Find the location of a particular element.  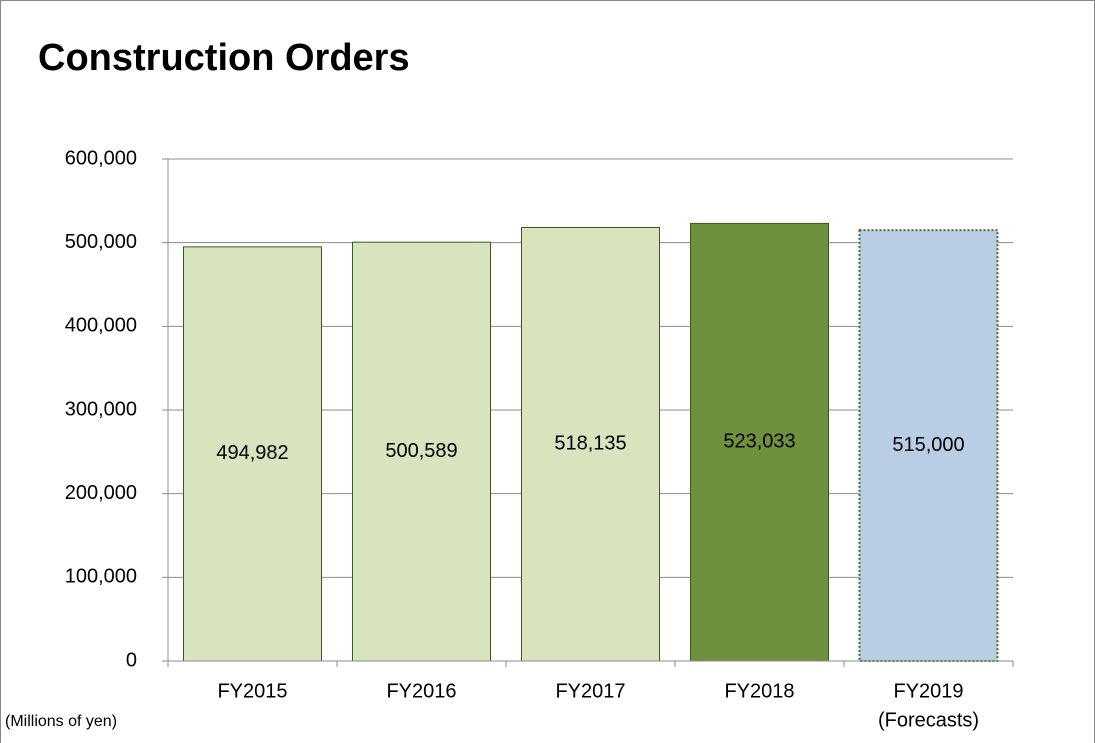

value-label: 515,000 is located at coordinates (928, 445).